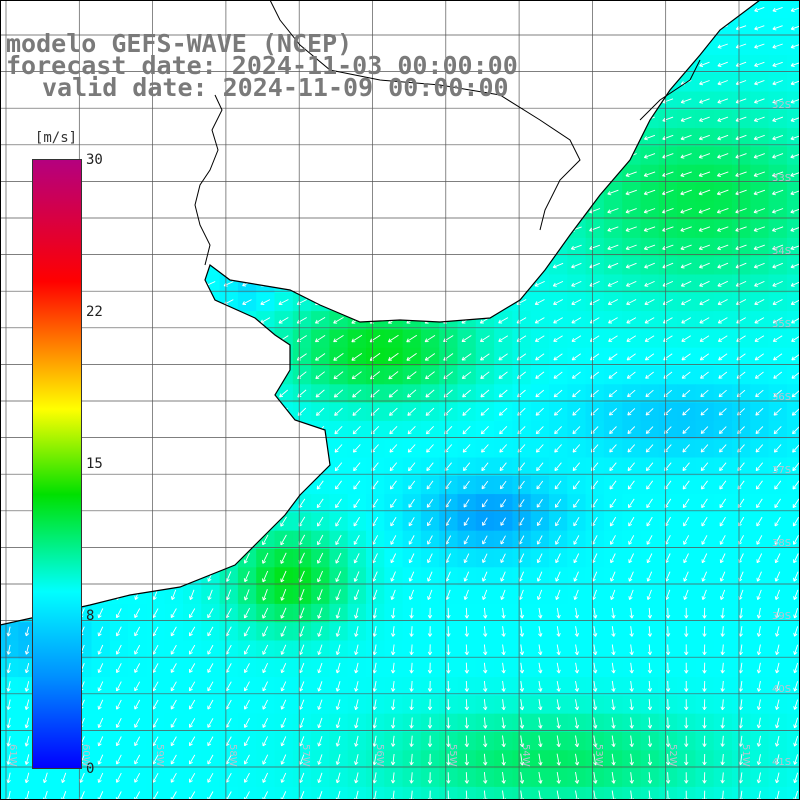 The height and width of the screenshot is (800, 800). I want to click on latitude-label: 34S, so click(782, 251).